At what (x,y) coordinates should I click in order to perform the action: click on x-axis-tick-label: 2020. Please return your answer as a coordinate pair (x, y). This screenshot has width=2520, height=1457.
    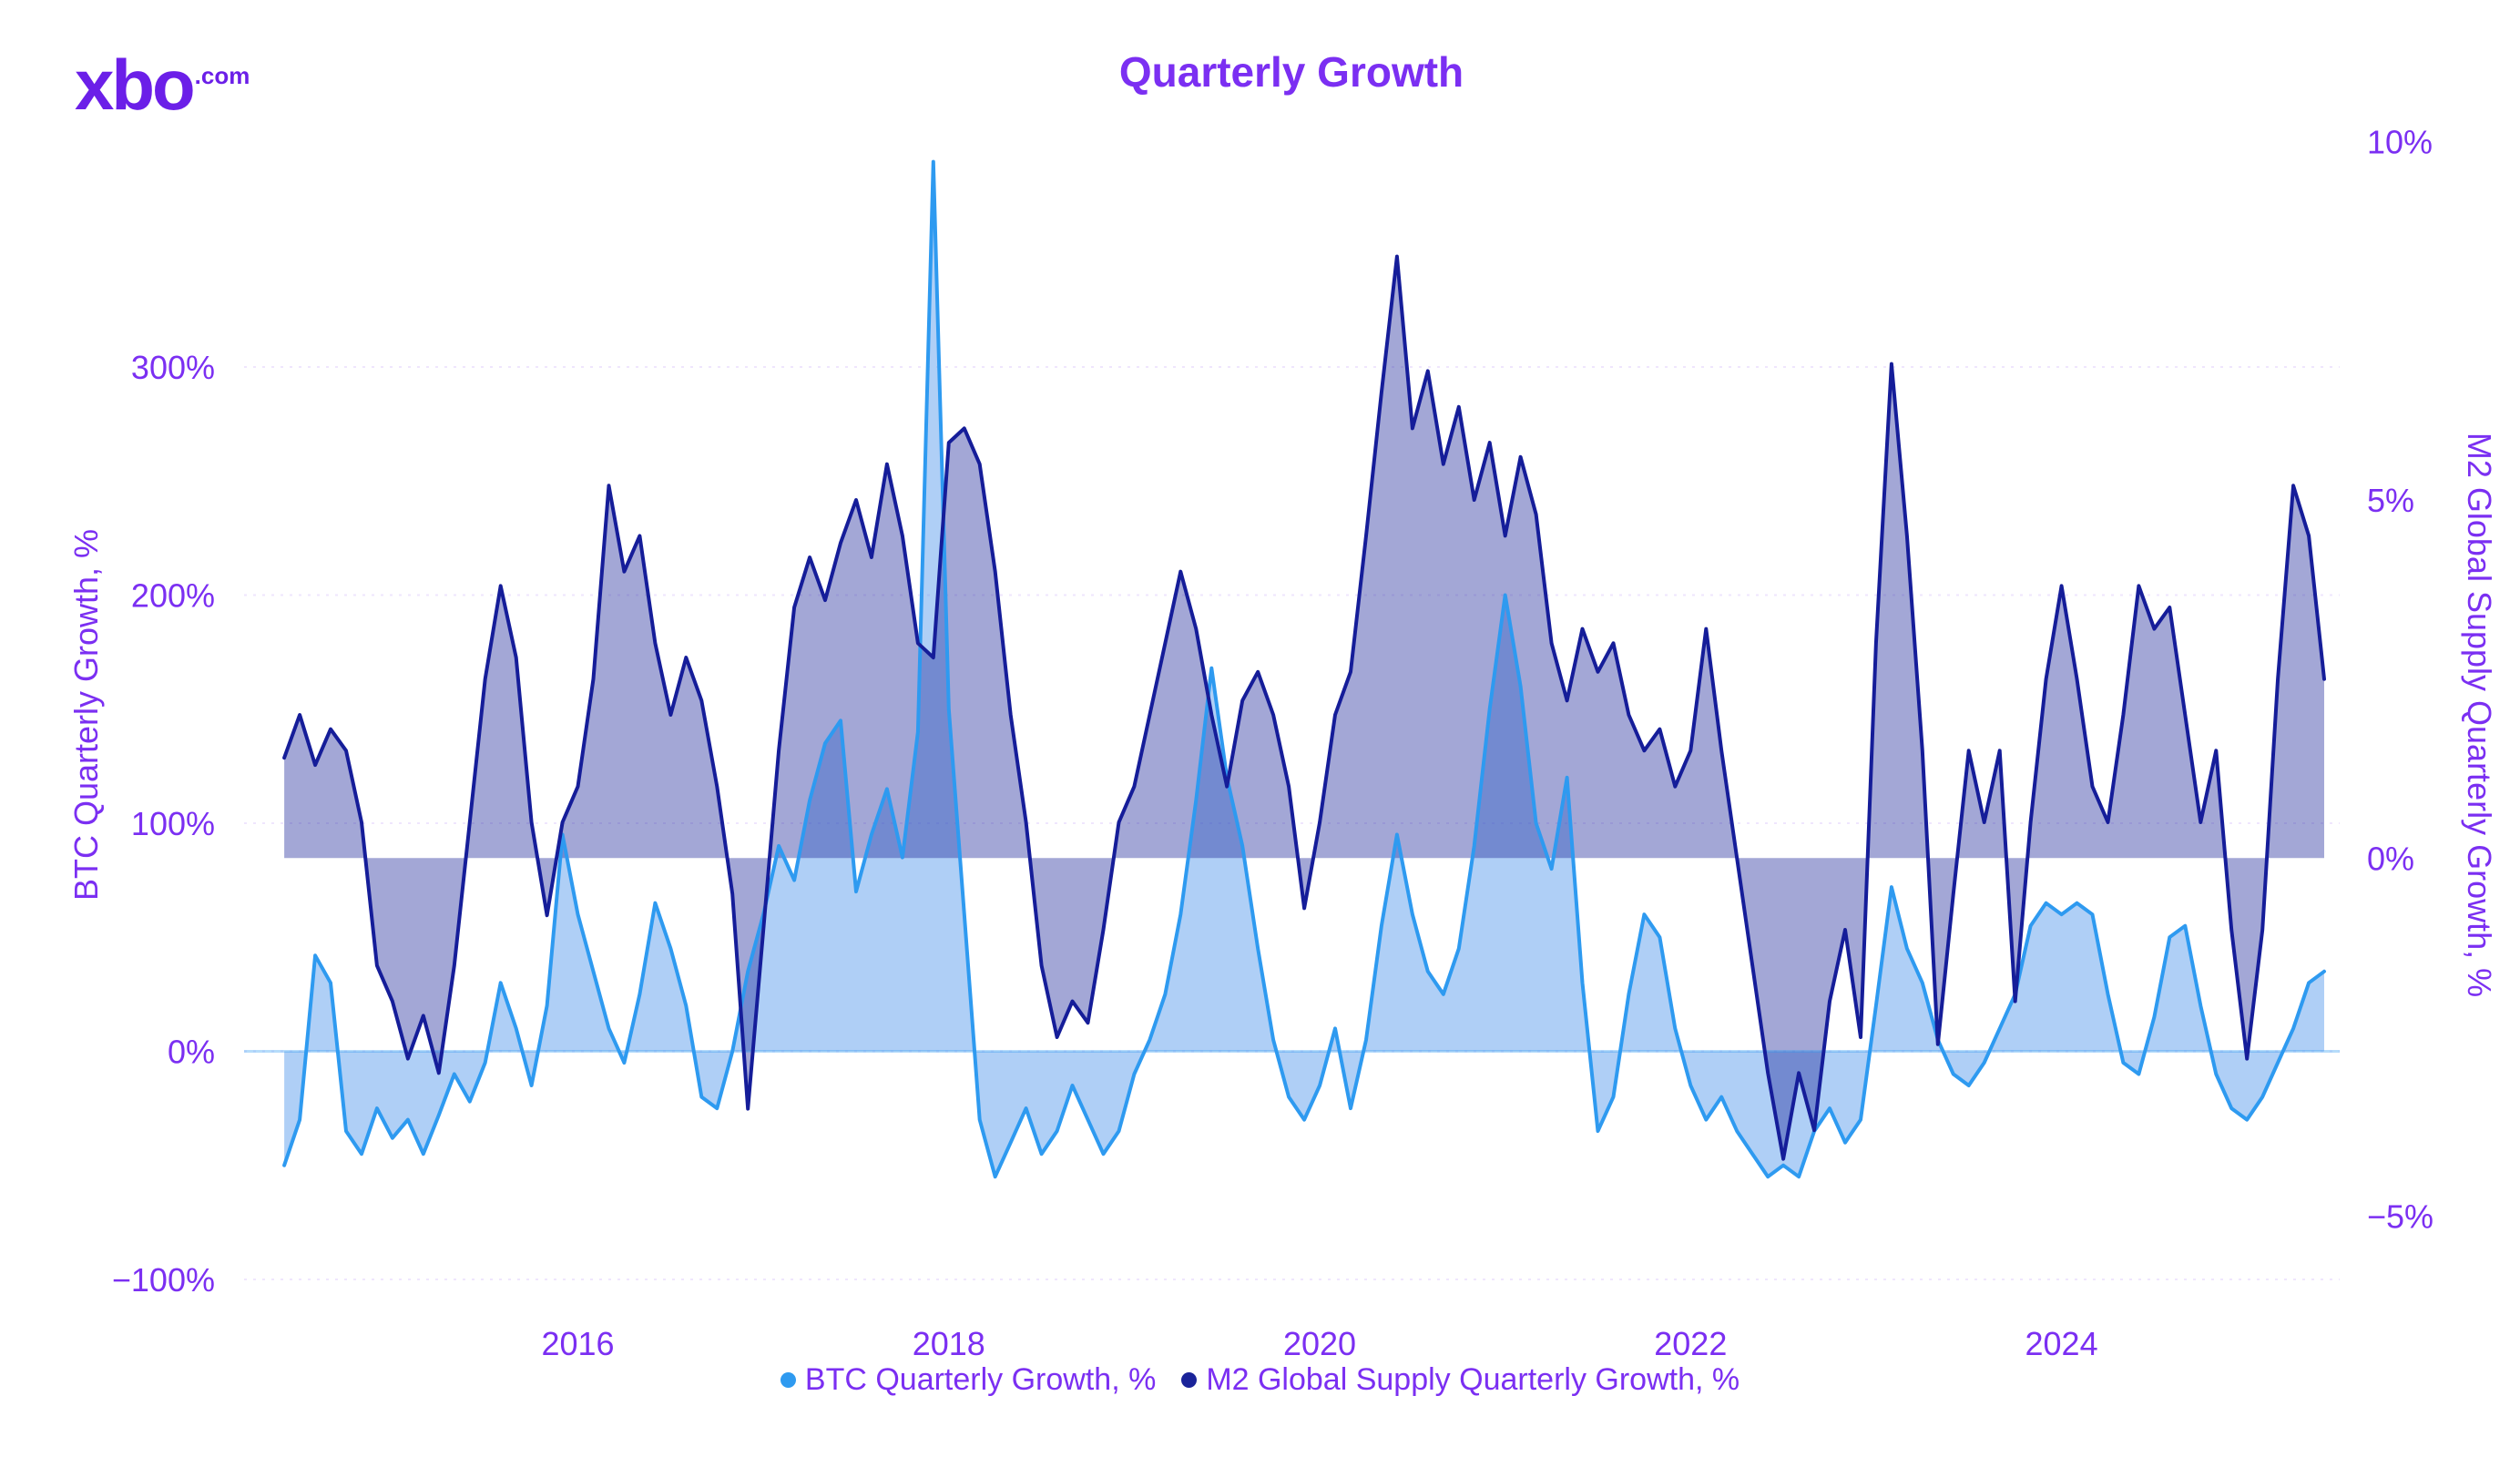
    Looking at the image, I should click on (1319, 1343).